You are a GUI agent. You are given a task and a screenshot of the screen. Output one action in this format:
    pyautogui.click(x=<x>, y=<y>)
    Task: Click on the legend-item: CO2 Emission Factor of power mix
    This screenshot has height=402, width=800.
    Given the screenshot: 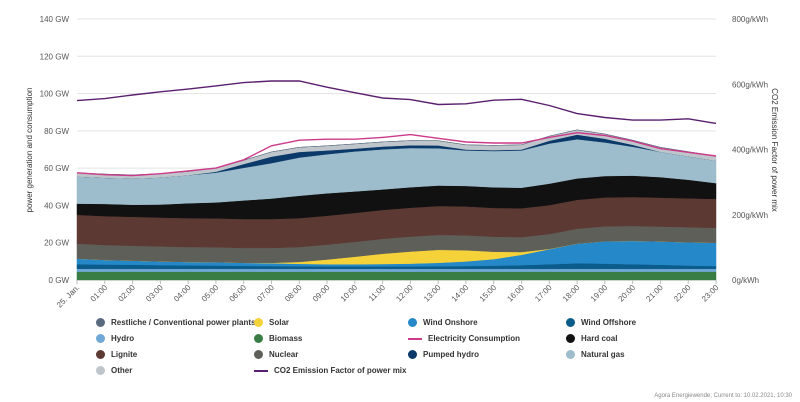 What is the action you would take?
    pyautogui.click(x=331, y=370)
    